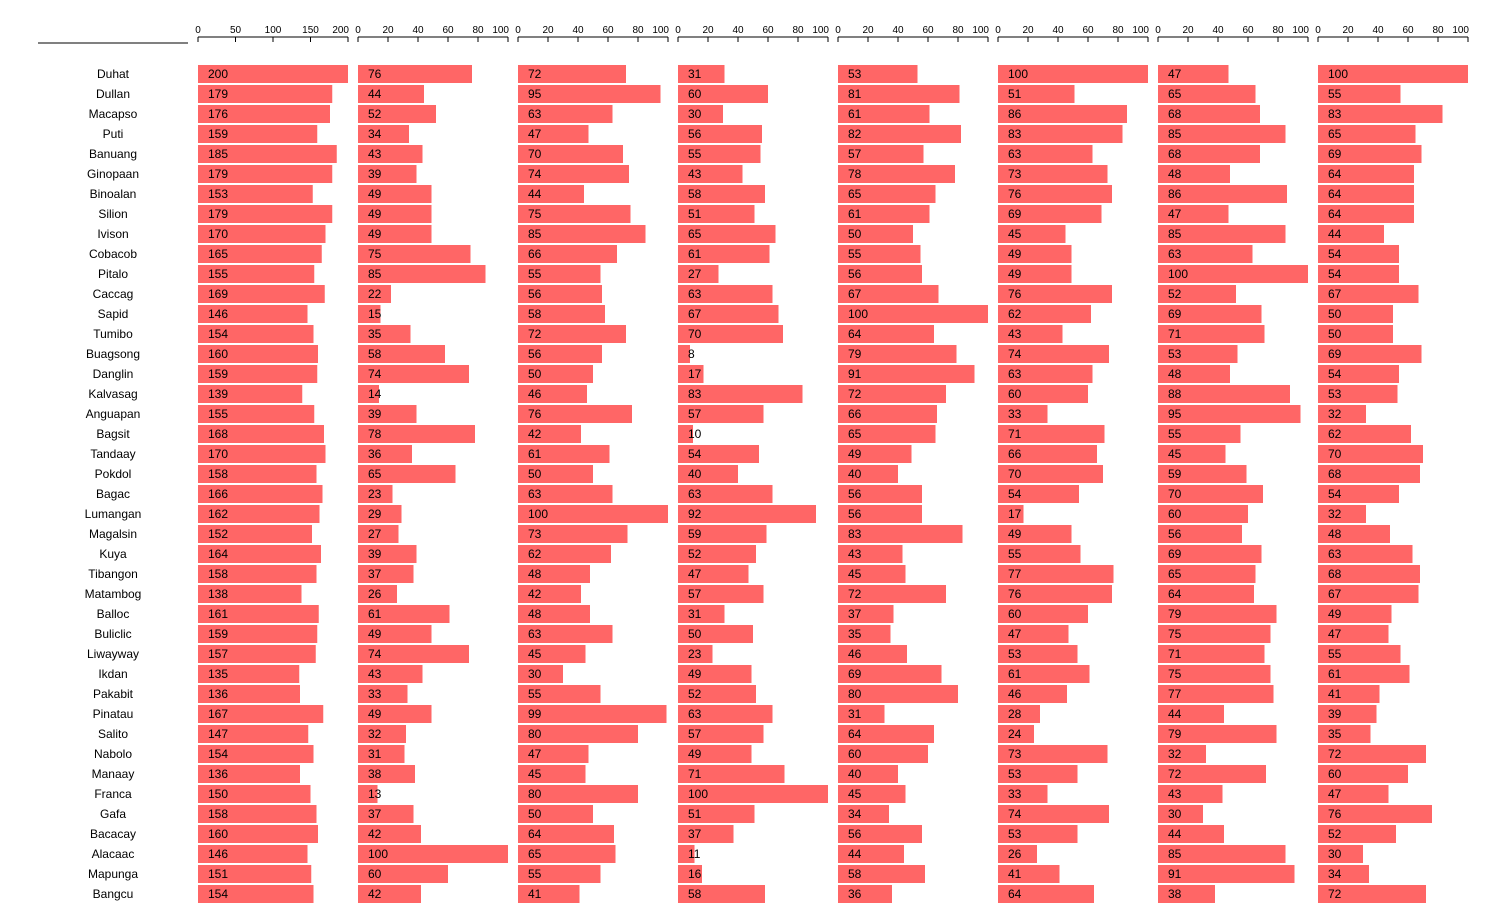 This screenshot has height=904, width=1510. I want to click on bar-value-label: 39, so click(375, 554).